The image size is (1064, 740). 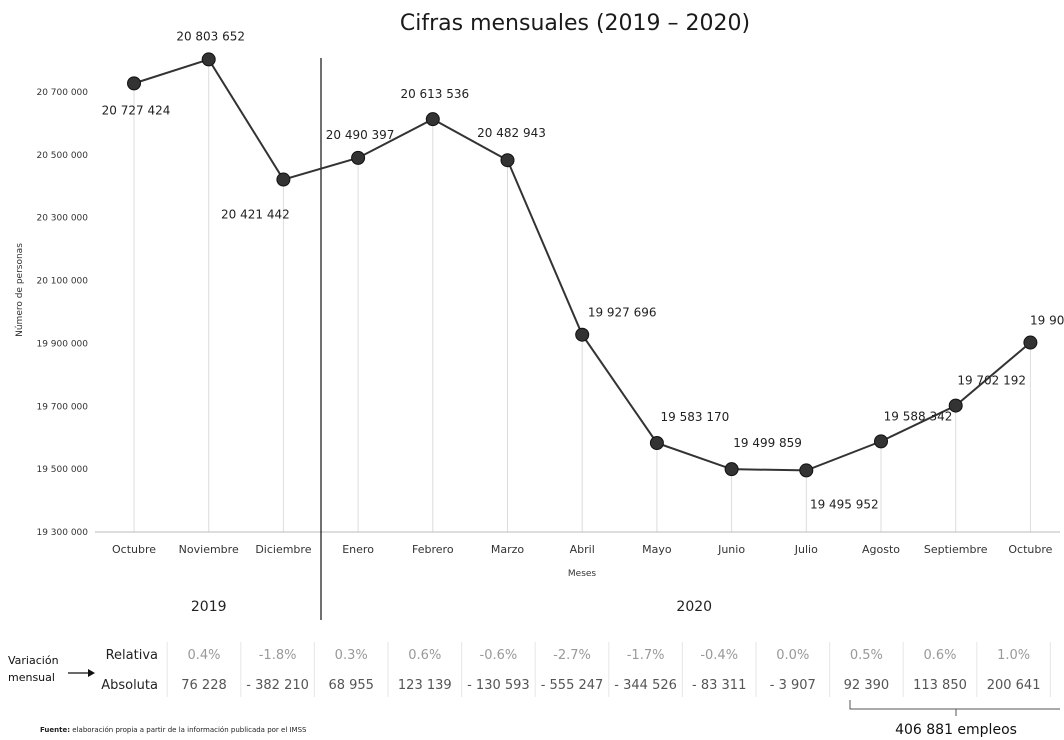 I want to click on data-label: 20 421 442, so click(x=255, y=215).